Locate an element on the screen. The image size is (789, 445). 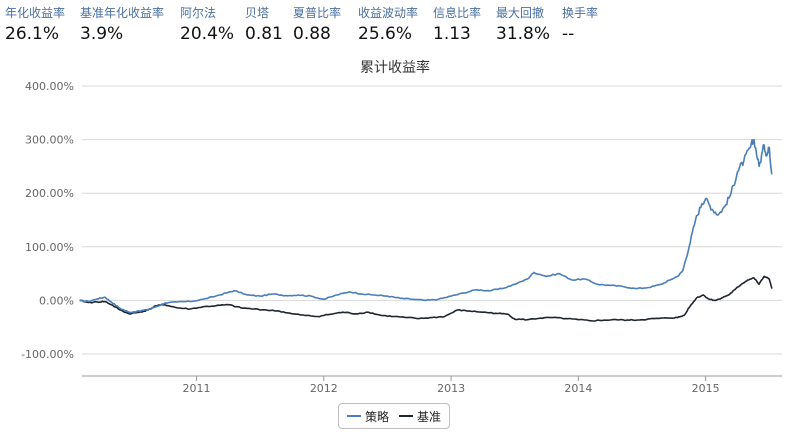
metric-label: 年化收益率 is located at coordinates (35, 13).